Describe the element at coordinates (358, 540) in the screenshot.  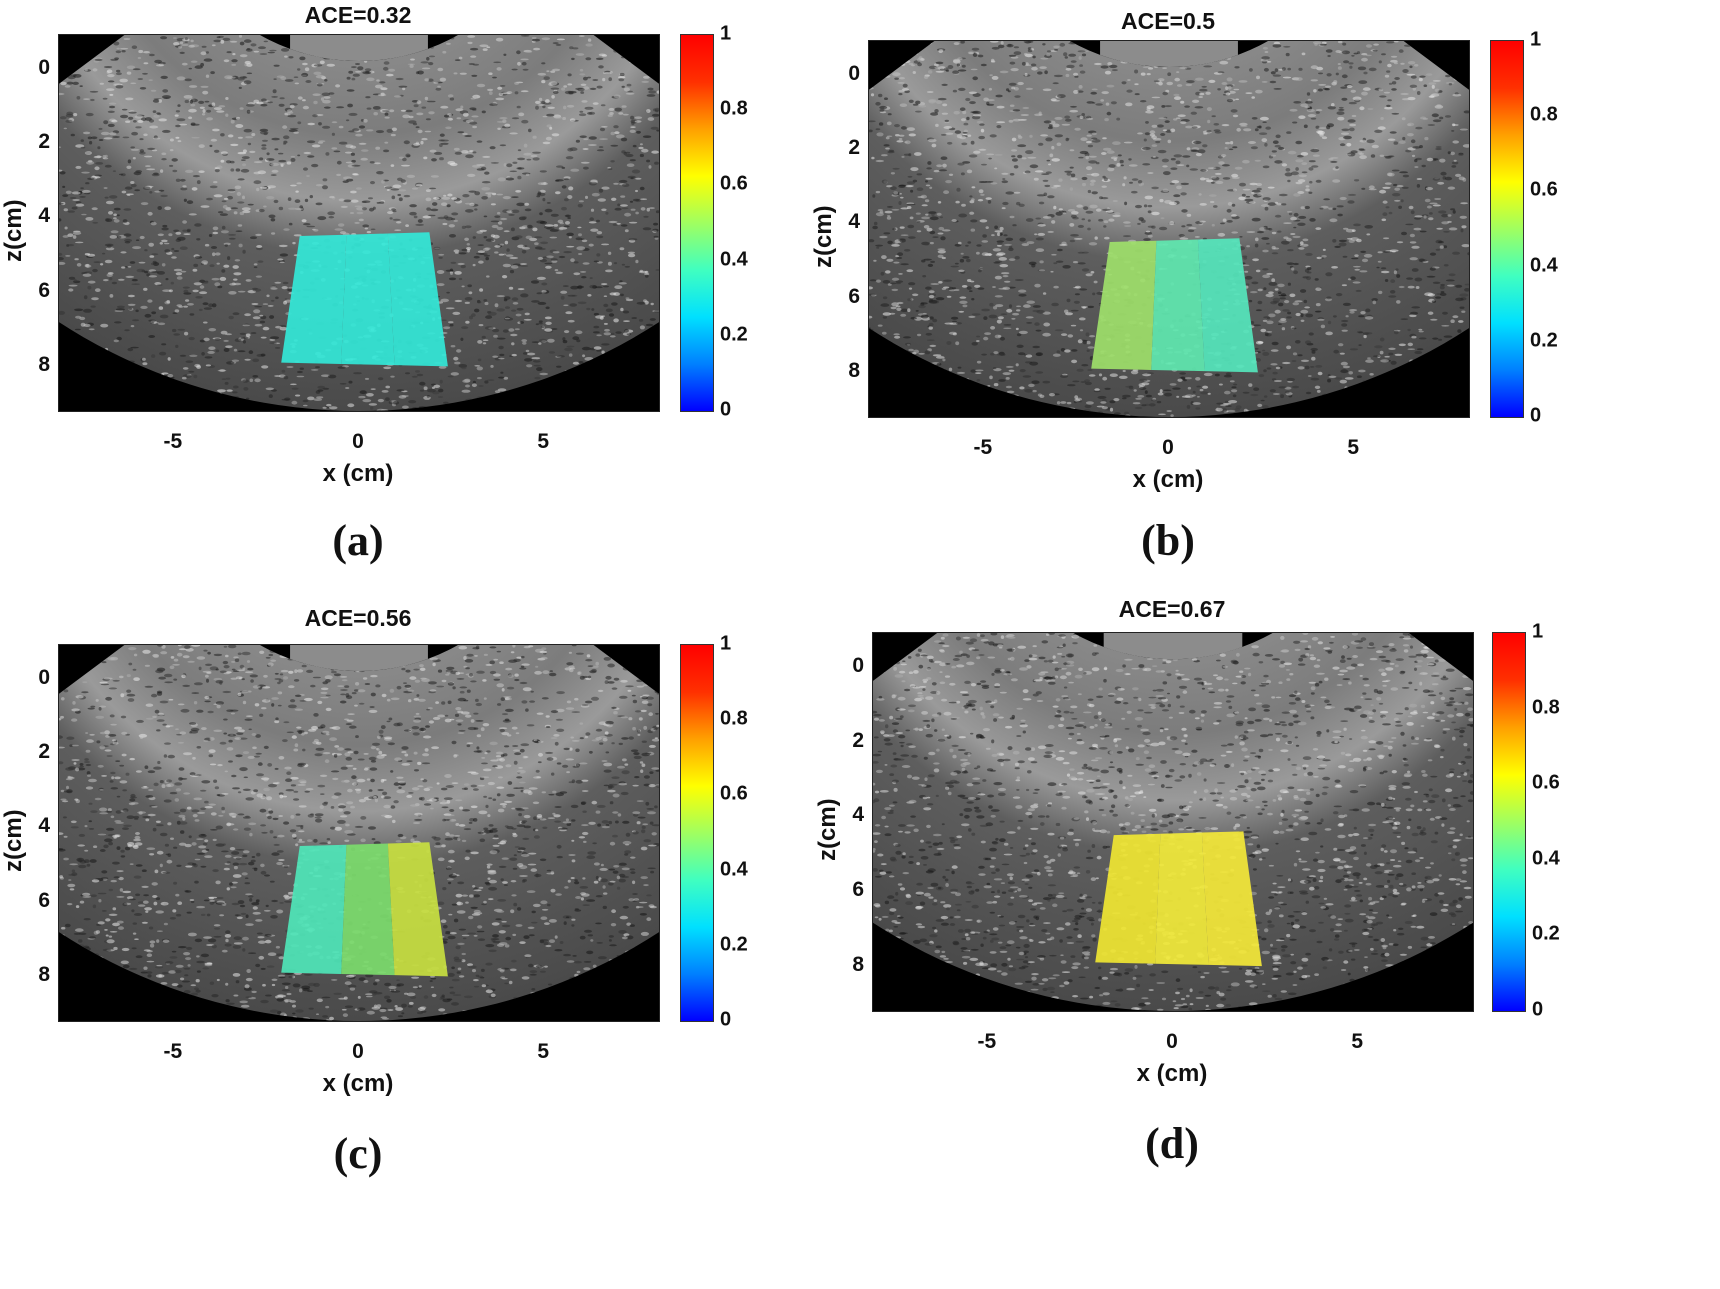
I see `panel-caption: (a)` at that location.